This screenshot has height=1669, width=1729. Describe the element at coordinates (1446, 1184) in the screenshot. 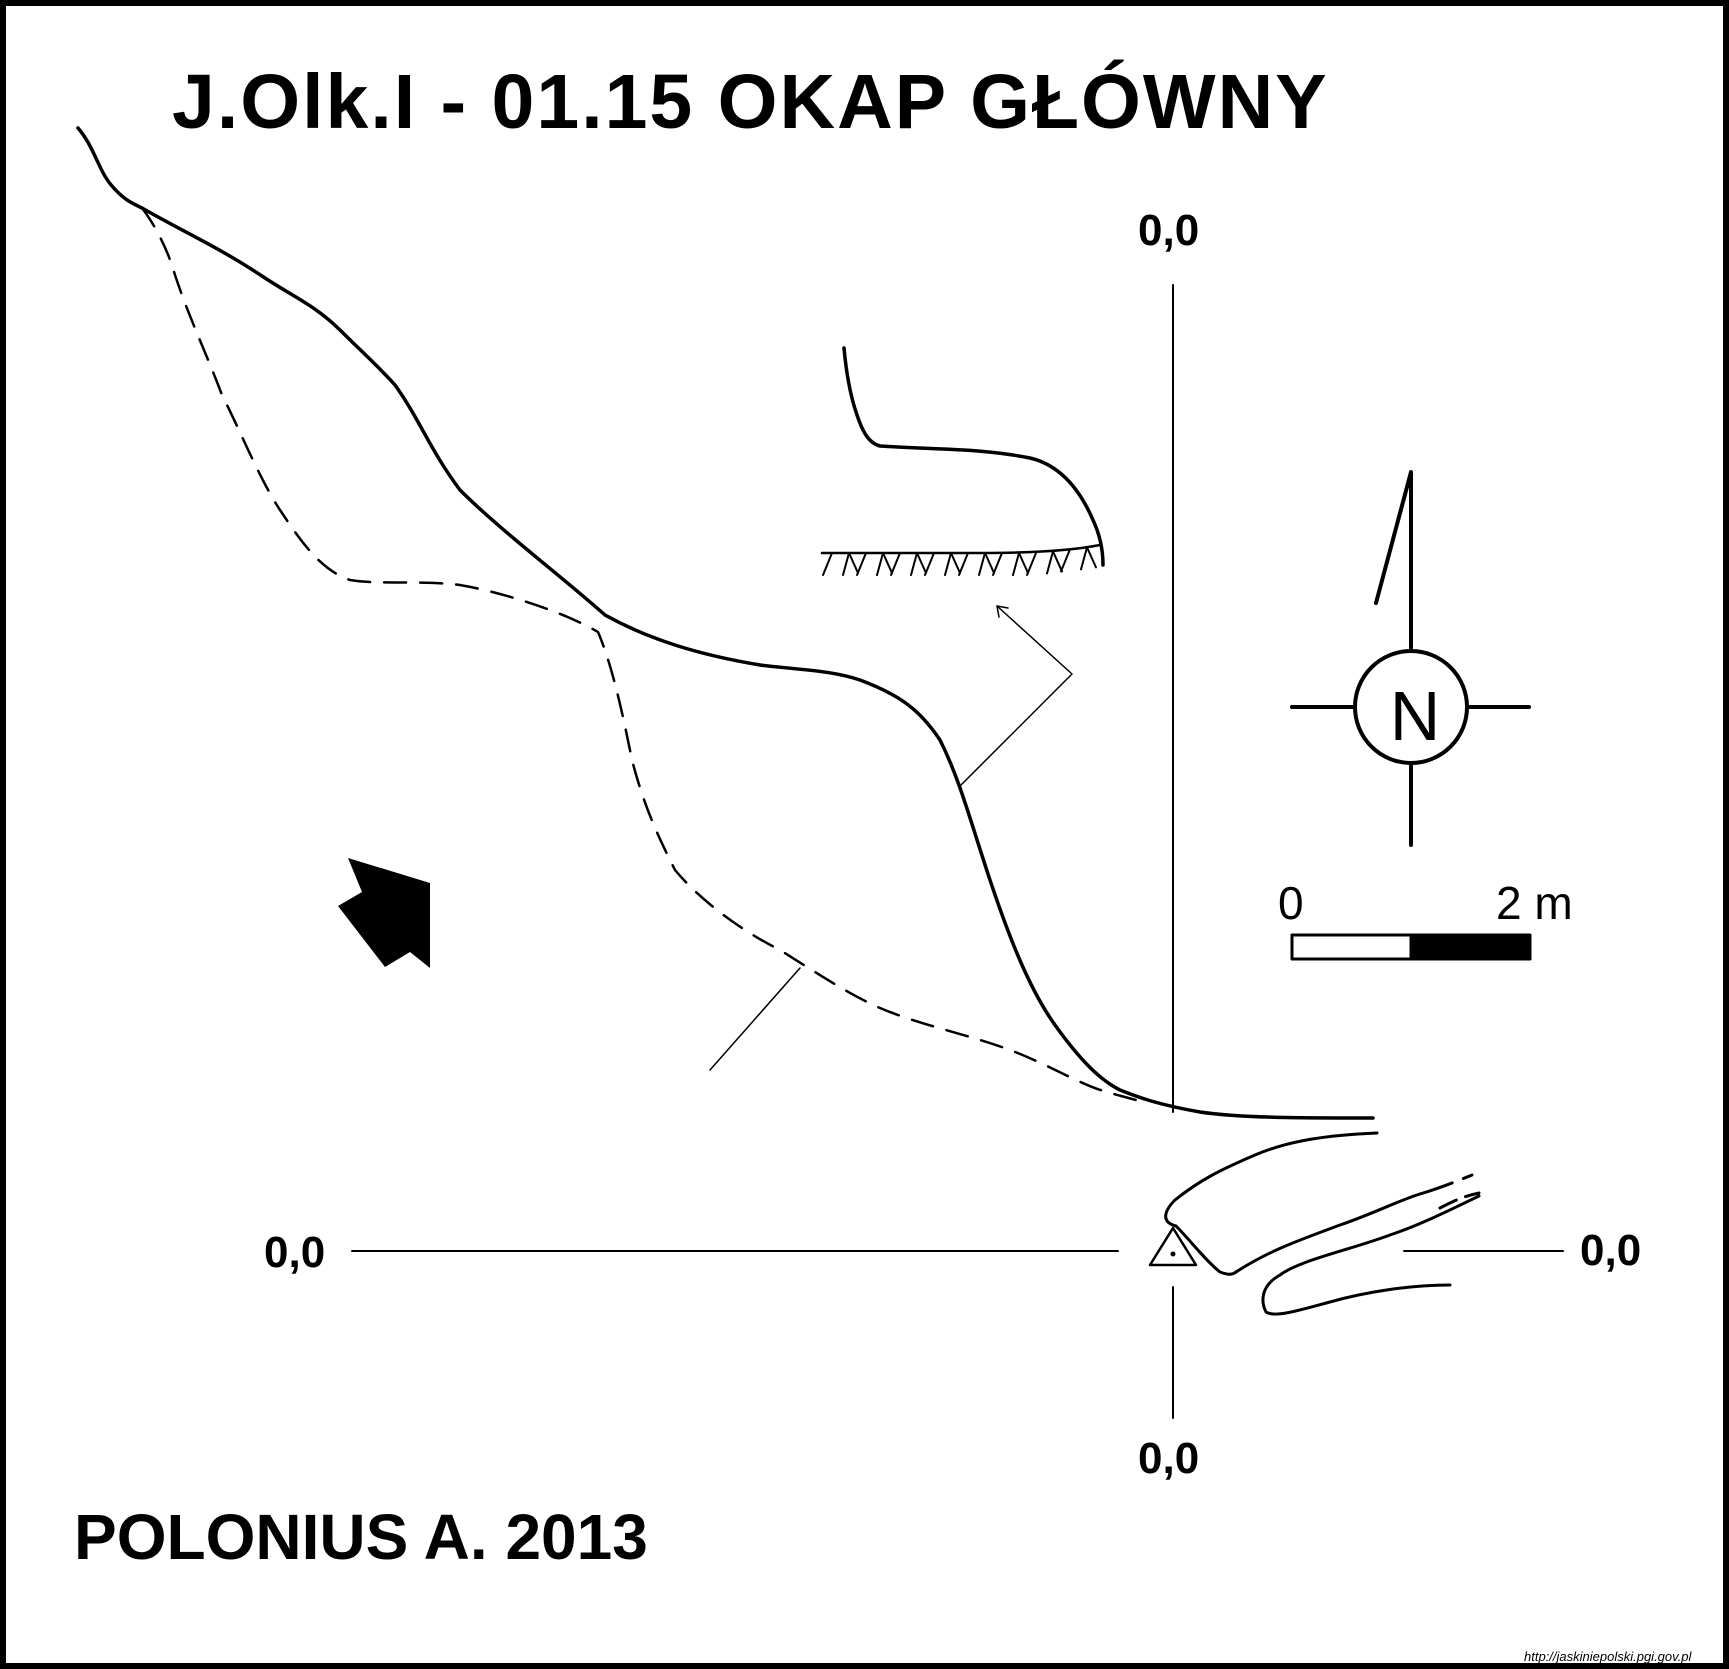

I see `rock-fragment-lower-b` at that location.